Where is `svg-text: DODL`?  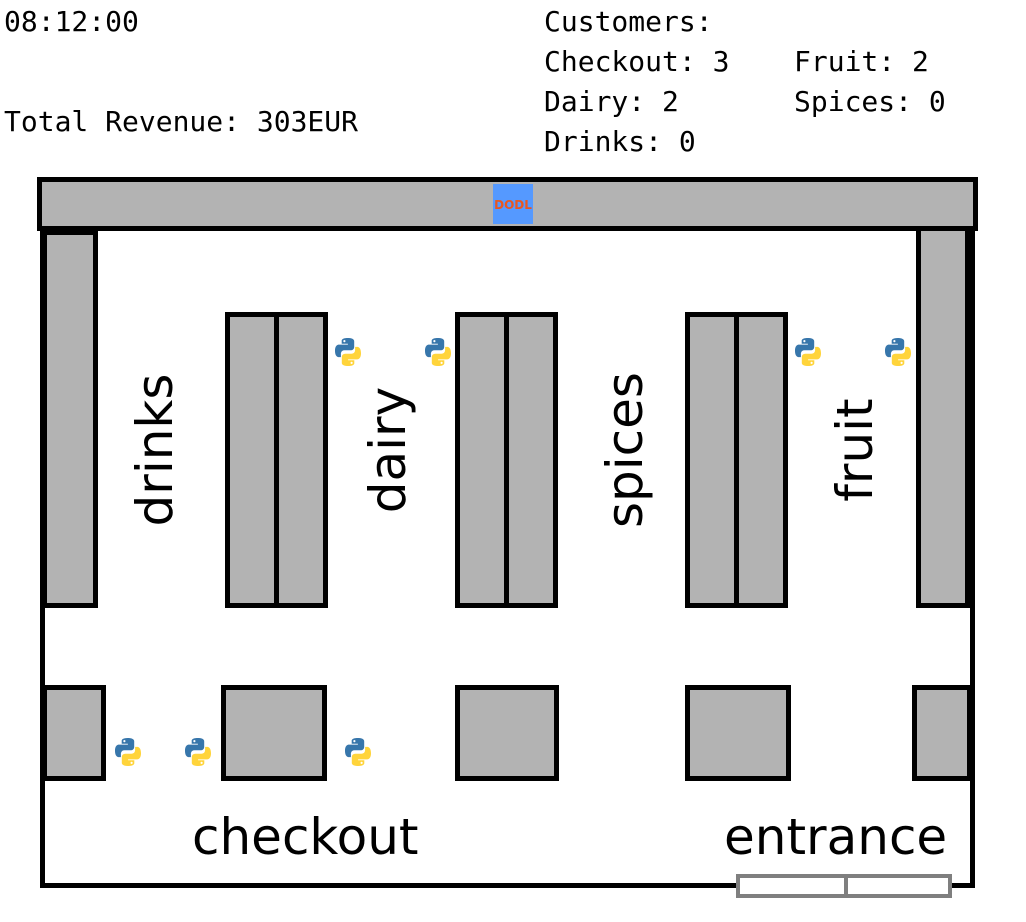 svg-text: DODL is located at coordinates (513, 205).